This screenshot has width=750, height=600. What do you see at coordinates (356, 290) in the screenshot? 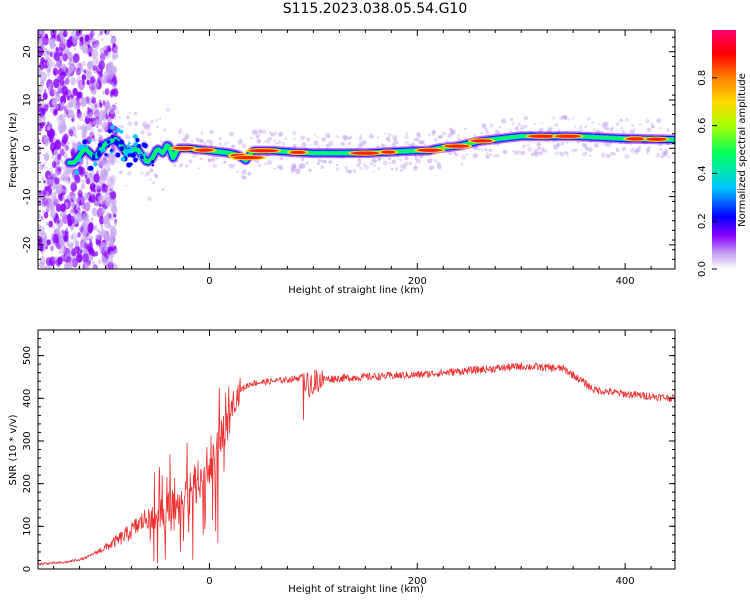
I see `spectrogram-x-label: Height of straight line (km)` at bounding box center [356, 290].